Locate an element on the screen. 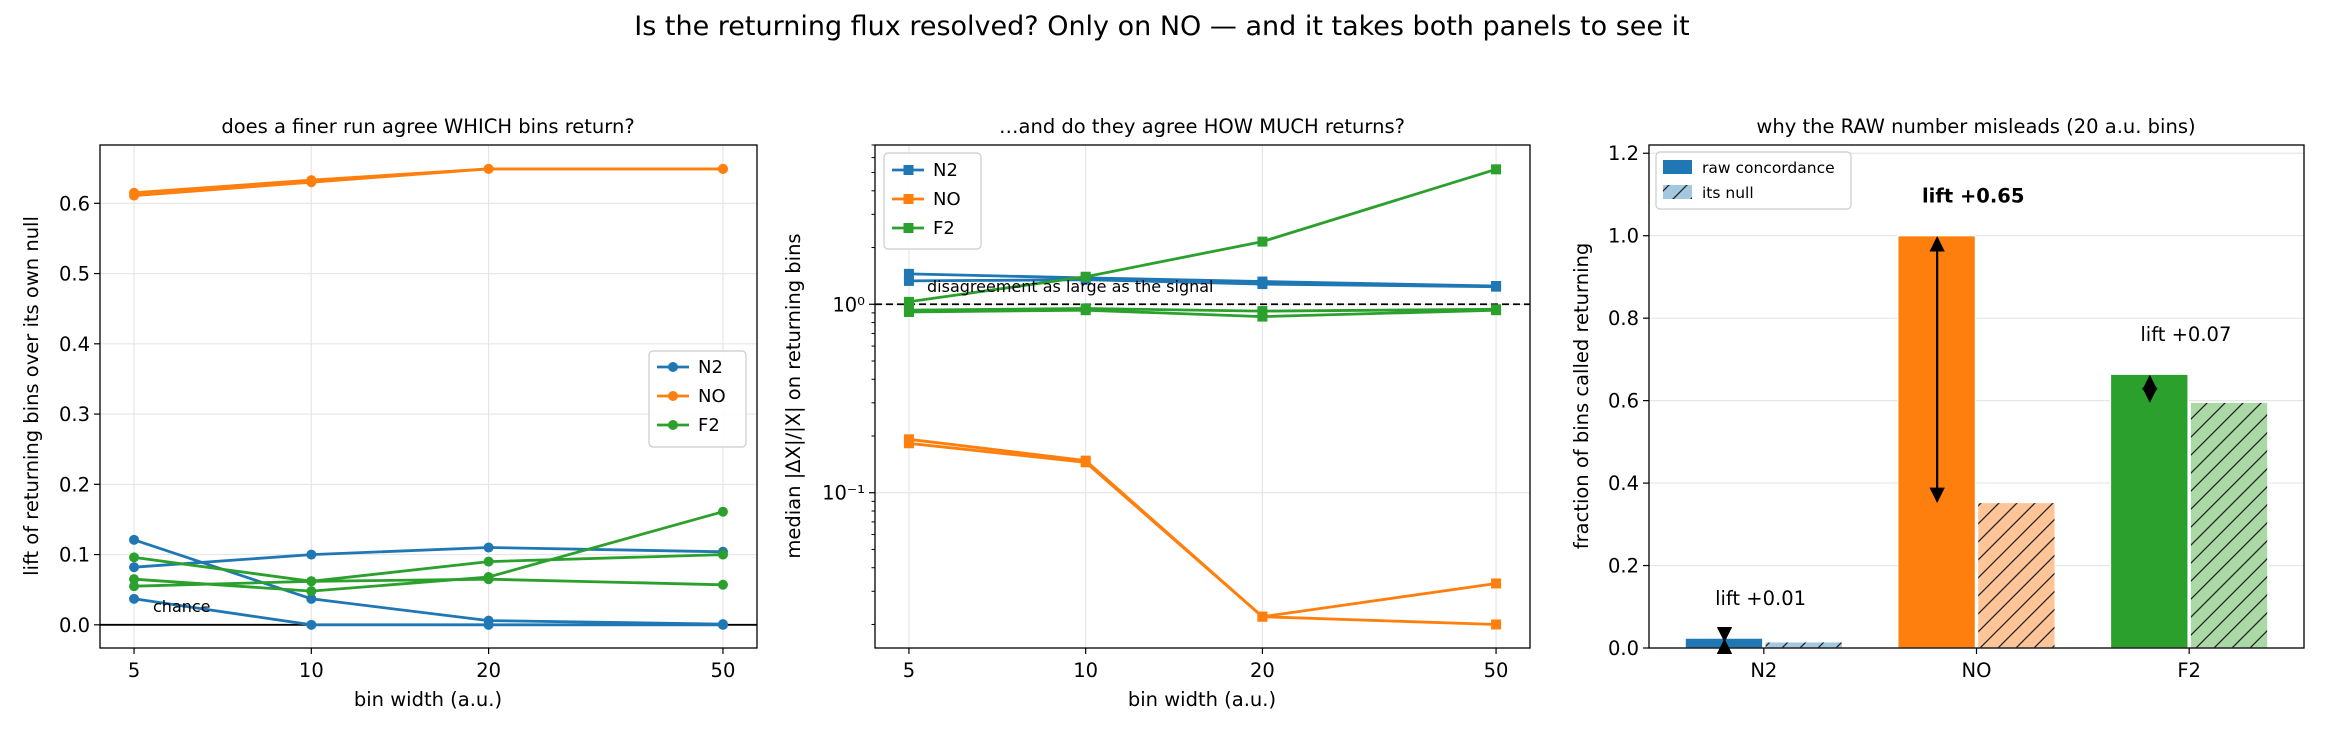  bar-null-no is located at coordinates (2016, 574).